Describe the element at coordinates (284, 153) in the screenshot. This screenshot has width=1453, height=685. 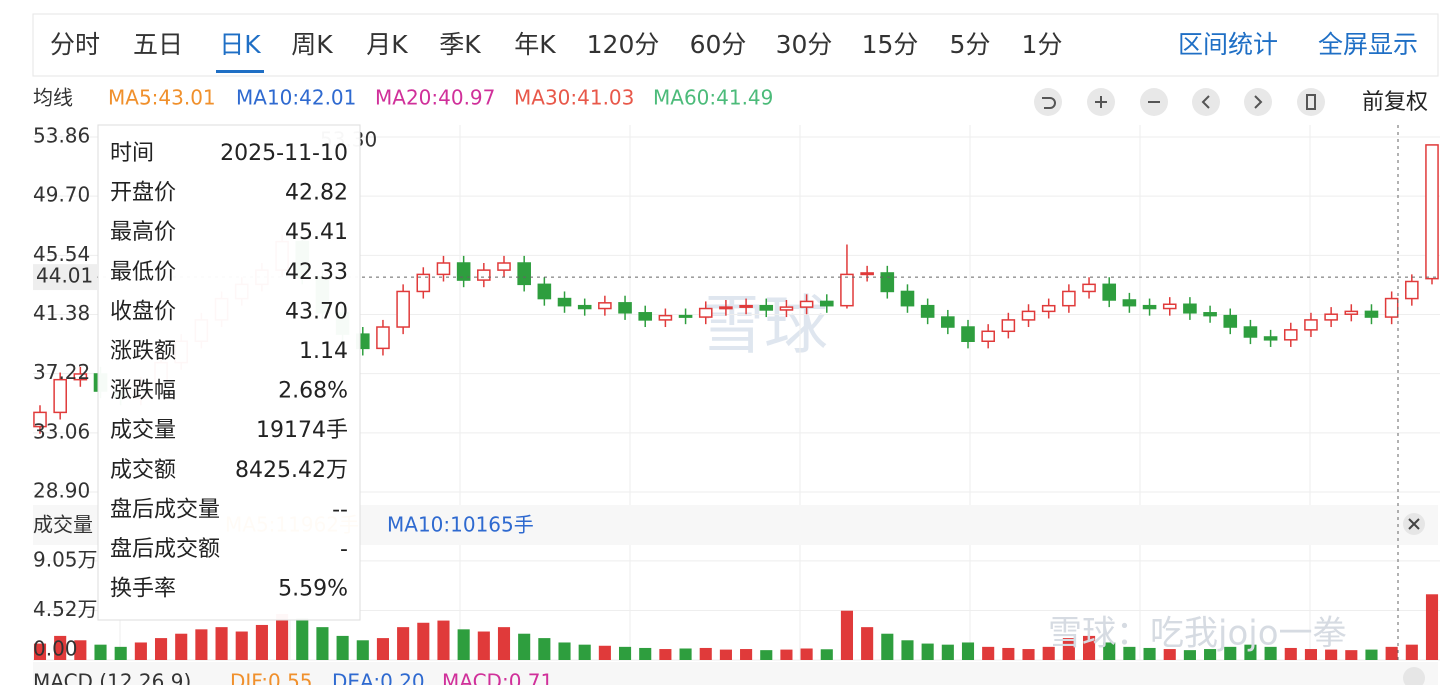
I see `tooltip-value: 2025-11-10` at that location.